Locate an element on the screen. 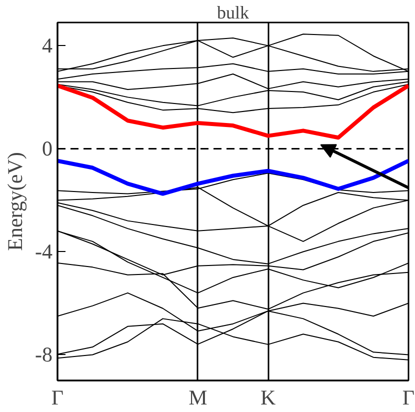  chart-title: bulk is located at coordinates (233, 12).